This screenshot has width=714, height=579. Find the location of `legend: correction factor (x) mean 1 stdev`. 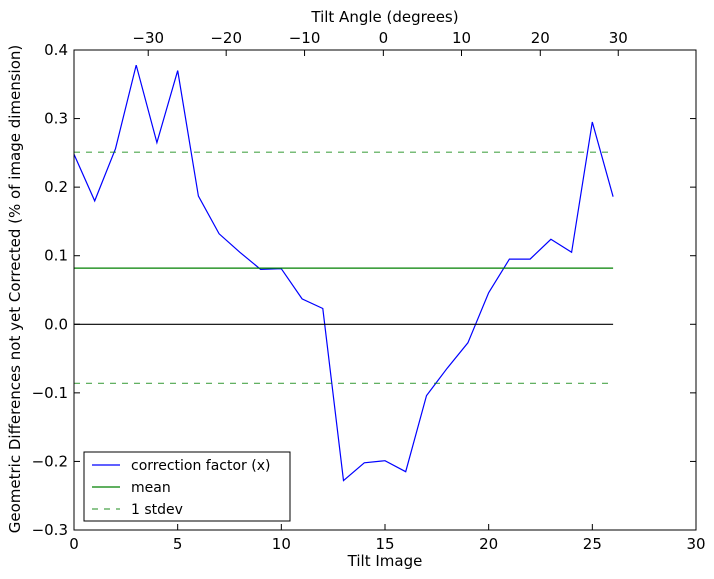

legend: correction factor (x) mean 1 stdev is located at coordinates (187, 486).